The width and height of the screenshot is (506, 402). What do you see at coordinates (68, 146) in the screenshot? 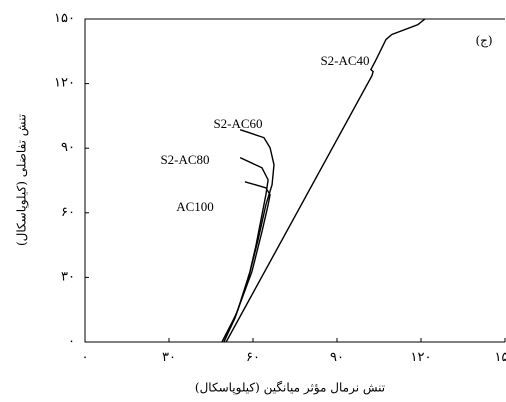
I see `y-tick-label: ۹۰` at bounding box center [68, 146].